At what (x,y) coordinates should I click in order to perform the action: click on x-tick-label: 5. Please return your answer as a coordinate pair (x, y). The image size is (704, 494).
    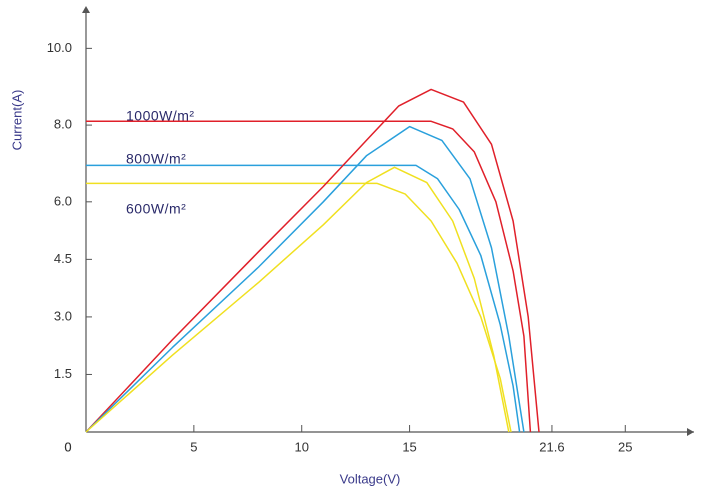
    Looking at the image, I should click on (193, 446).